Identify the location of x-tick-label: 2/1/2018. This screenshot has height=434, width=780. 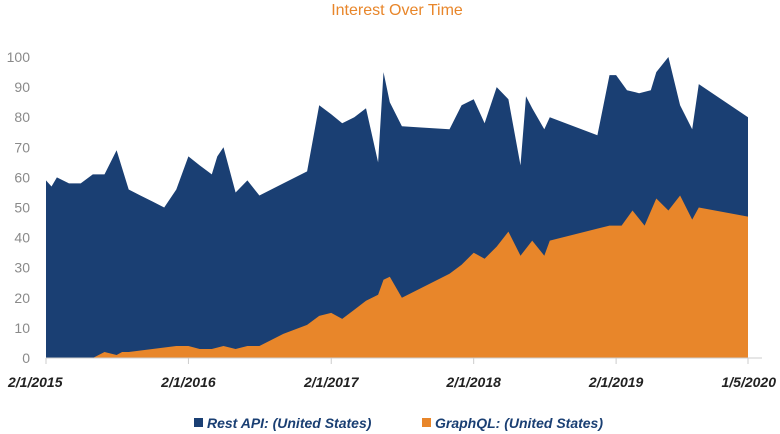
(473, 382).